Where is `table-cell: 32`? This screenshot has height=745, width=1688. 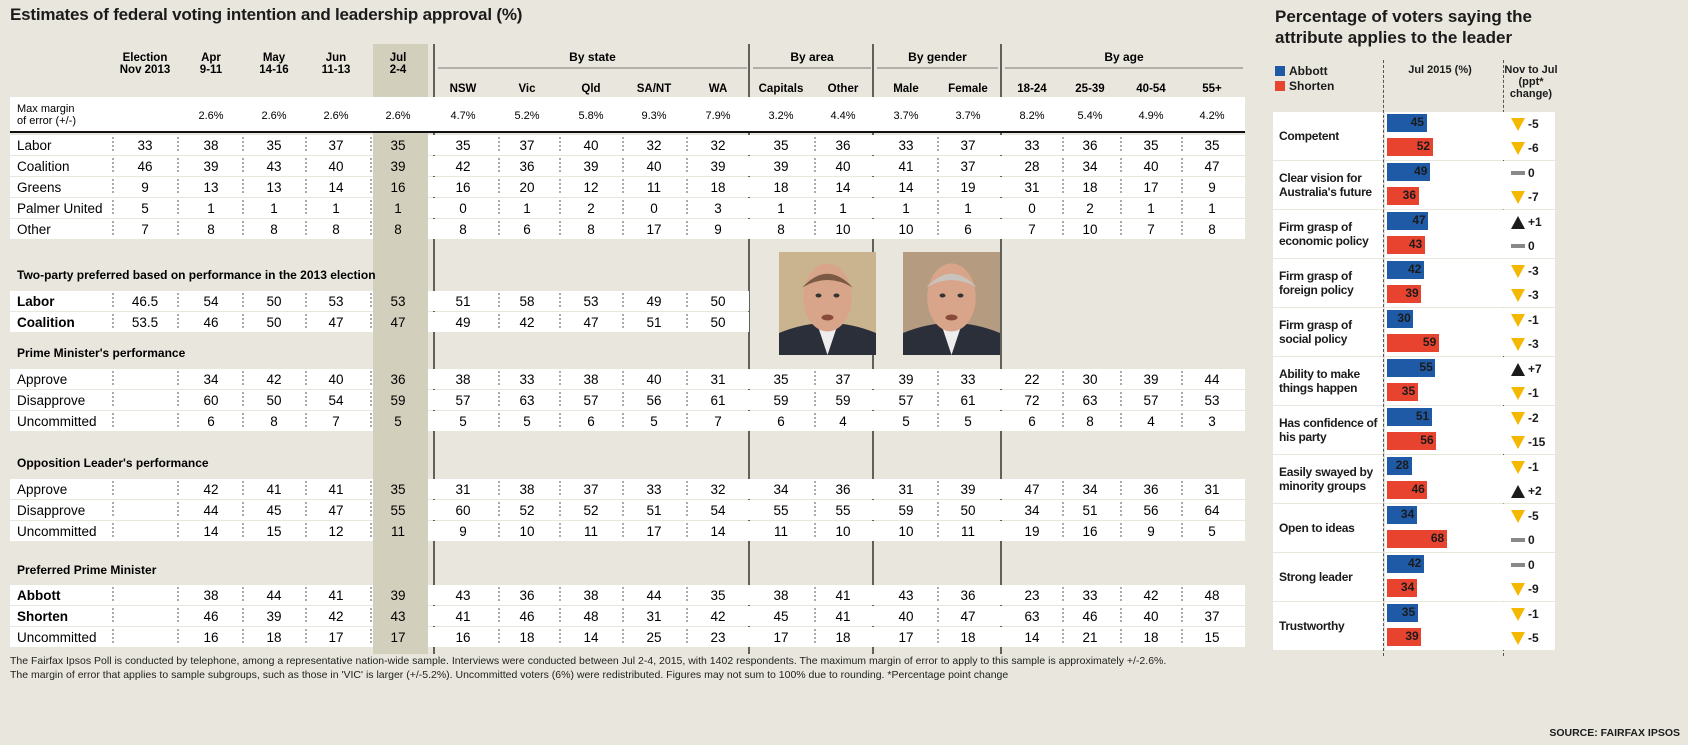 table-cell: 32 is located at coordinates (717, 145).